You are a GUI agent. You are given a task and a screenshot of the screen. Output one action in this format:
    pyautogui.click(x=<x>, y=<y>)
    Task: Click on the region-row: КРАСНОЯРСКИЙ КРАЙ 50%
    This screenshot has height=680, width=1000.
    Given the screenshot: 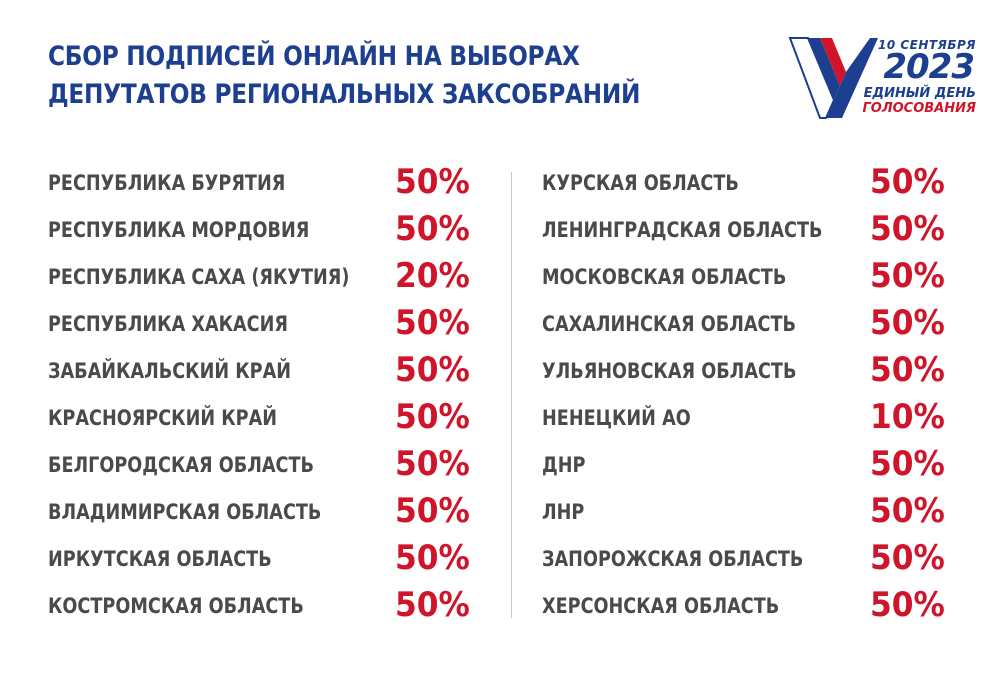 What is the action you would take?
    pyautogui.click(x=263, y=416)
    